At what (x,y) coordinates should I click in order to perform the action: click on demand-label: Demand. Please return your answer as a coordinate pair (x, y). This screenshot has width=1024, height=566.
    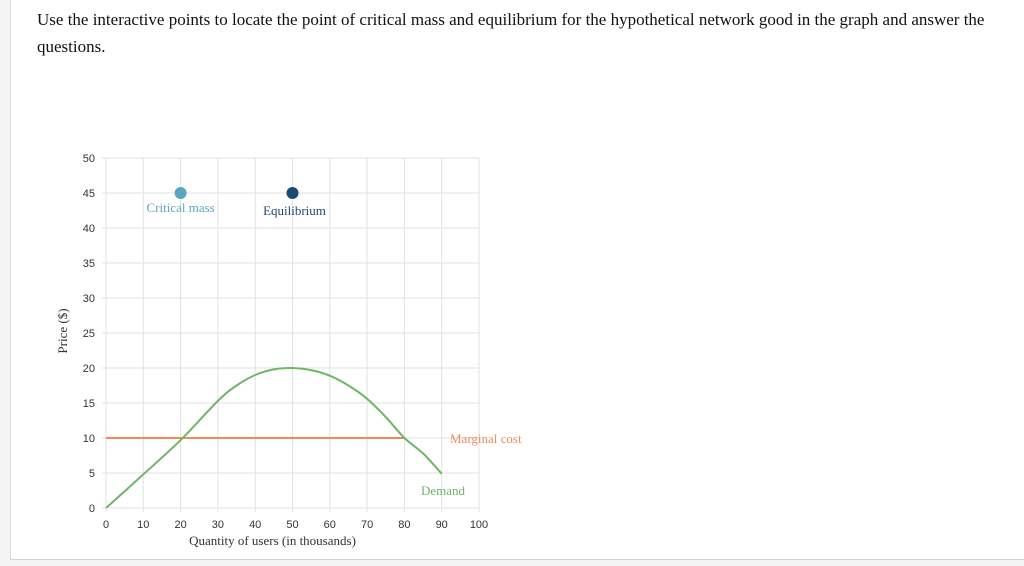
    Looking at the image, I should click on (443, 490).